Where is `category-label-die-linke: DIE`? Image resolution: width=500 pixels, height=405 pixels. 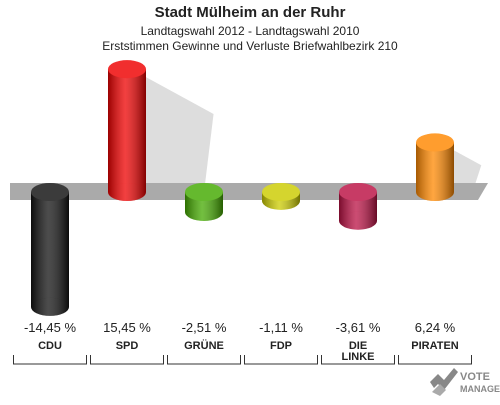 category-label-die-linke: DIE is located at coordinates (358, 346).